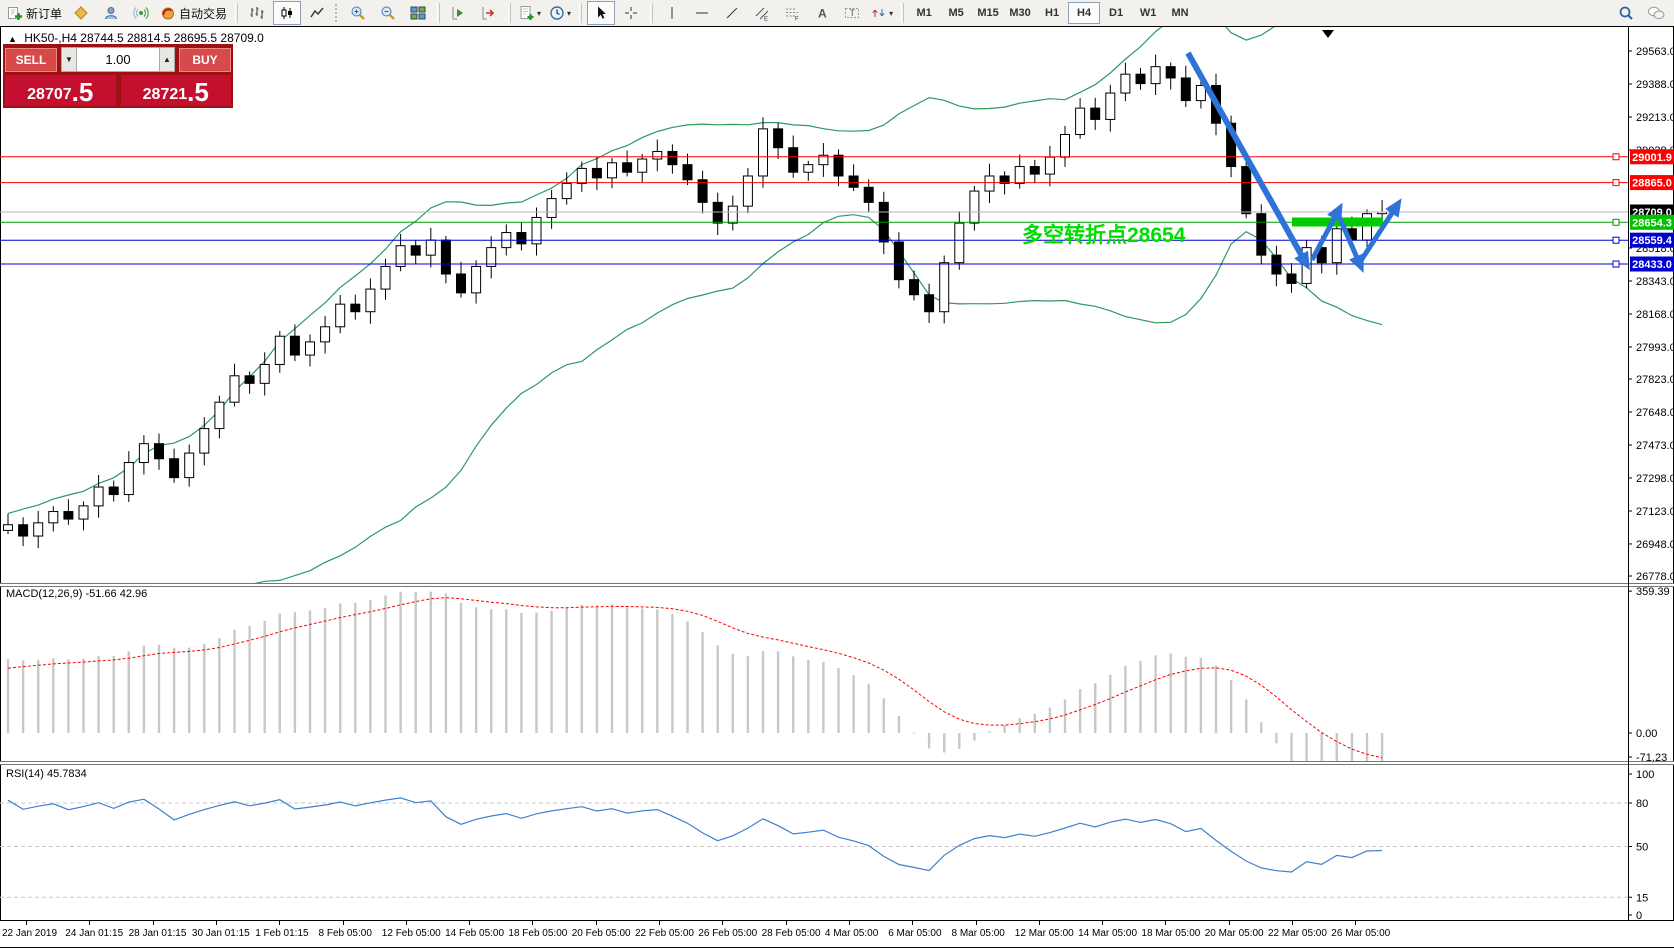  Describe the element at coordinates (12, 39) in the screenshot. I see `collapse-panel-icon: ▲` at that location.